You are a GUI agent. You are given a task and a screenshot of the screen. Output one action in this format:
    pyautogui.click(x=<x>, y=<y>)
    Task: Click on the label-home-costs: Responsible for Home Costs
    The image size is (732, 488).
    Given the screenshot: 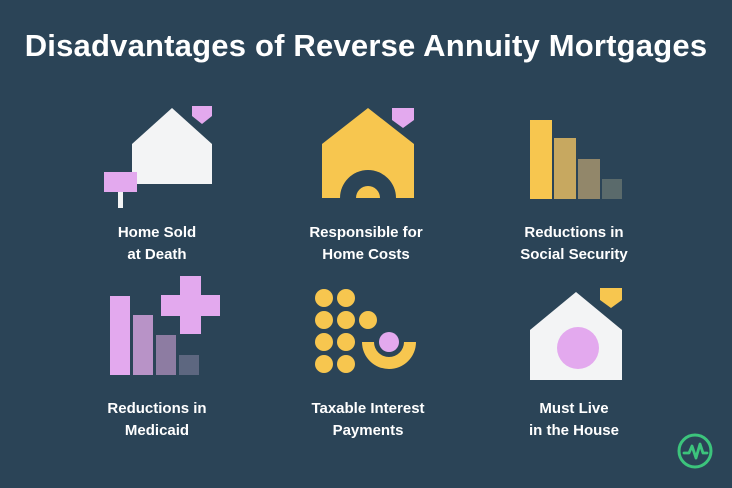 What is the action you would take?
    pyautogui.click(x=366, y=243)
    